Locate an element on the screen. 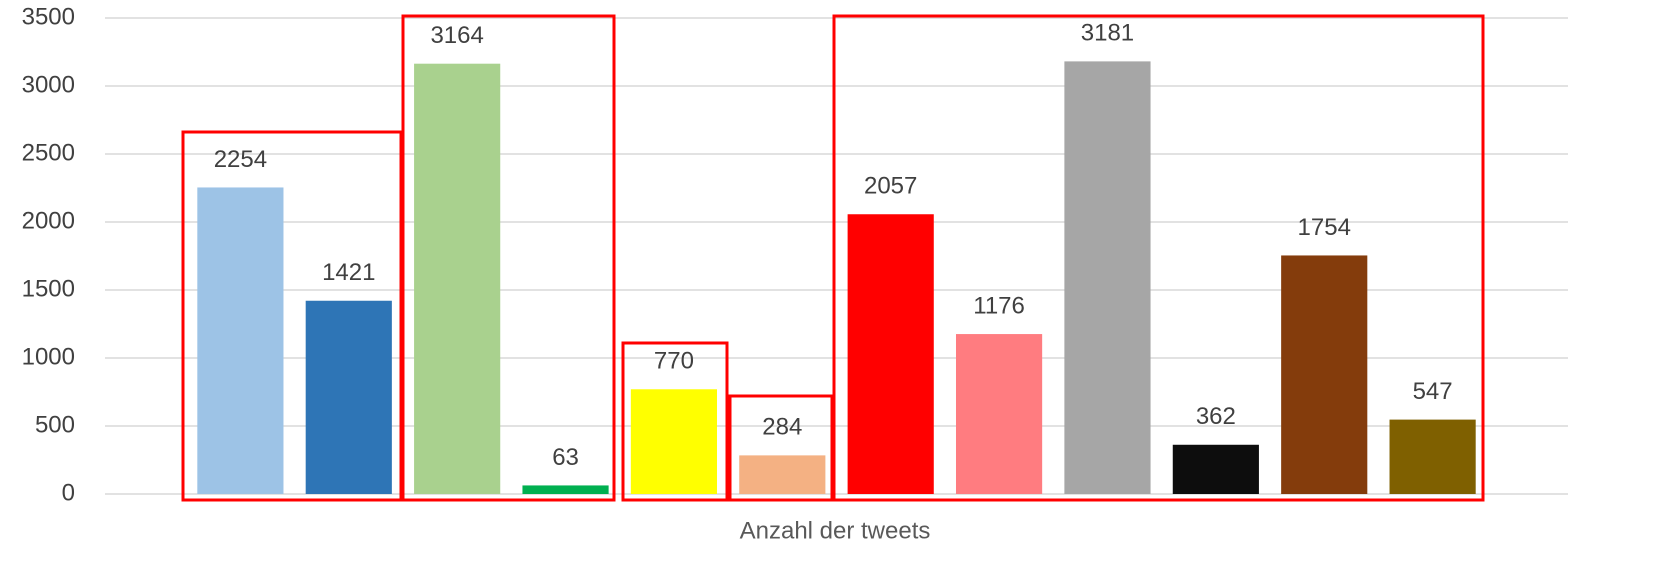  data-label: 3181 is located at coordinates (1107, 33).